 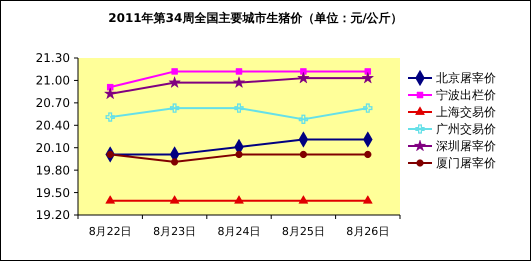 I want to click on y-tick-label: 19.20, so click(x=53, y=215).